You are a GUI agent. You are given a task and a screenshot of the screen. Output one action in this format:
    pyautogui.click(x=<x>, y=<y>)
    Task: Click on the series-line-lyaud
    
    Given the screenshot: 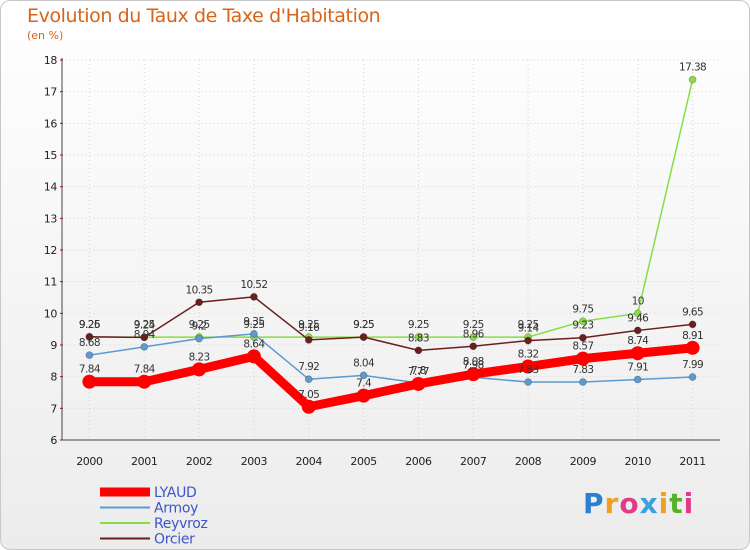 What is the action you would take?
    pyautogui.click(x=391, y=377)
    